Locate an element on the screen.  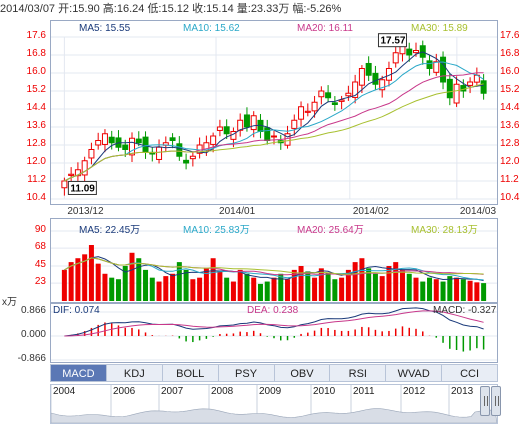
macd-chart-panel: DIF: 0.074 DEA: 0.238 MACD: -0.327 is located at coordinates (274, 333).